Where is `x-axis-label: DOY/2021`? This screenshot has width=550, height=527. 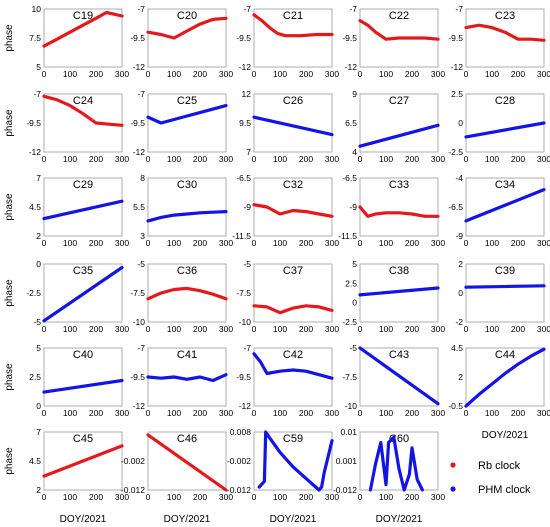 x-axis-label: DOY/2021 is located at coordinates (399, 519).